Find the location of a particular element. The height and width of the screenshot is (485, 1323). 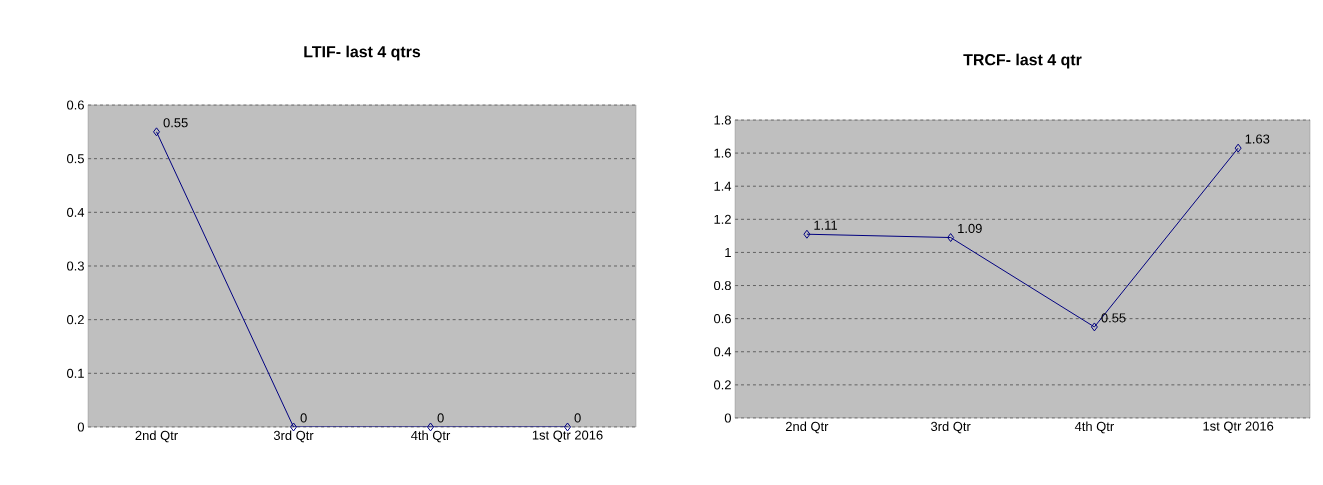

y-tick-label: 1.8 is located at coordinates (722, 120).